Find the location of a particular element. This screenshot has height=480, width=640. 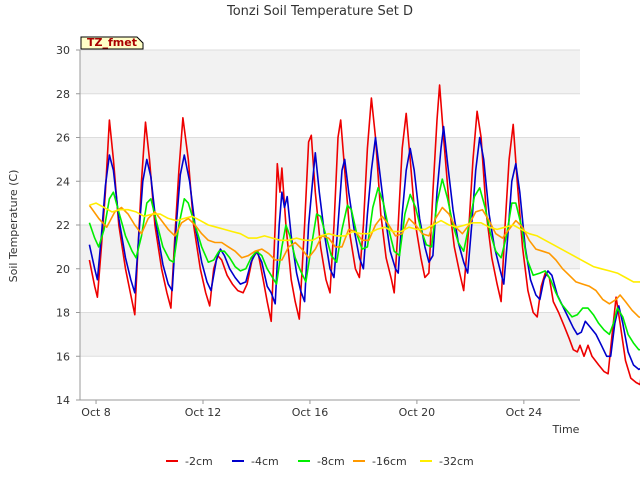

legend-label-0: -2cm is located at coordinates (199, 461).